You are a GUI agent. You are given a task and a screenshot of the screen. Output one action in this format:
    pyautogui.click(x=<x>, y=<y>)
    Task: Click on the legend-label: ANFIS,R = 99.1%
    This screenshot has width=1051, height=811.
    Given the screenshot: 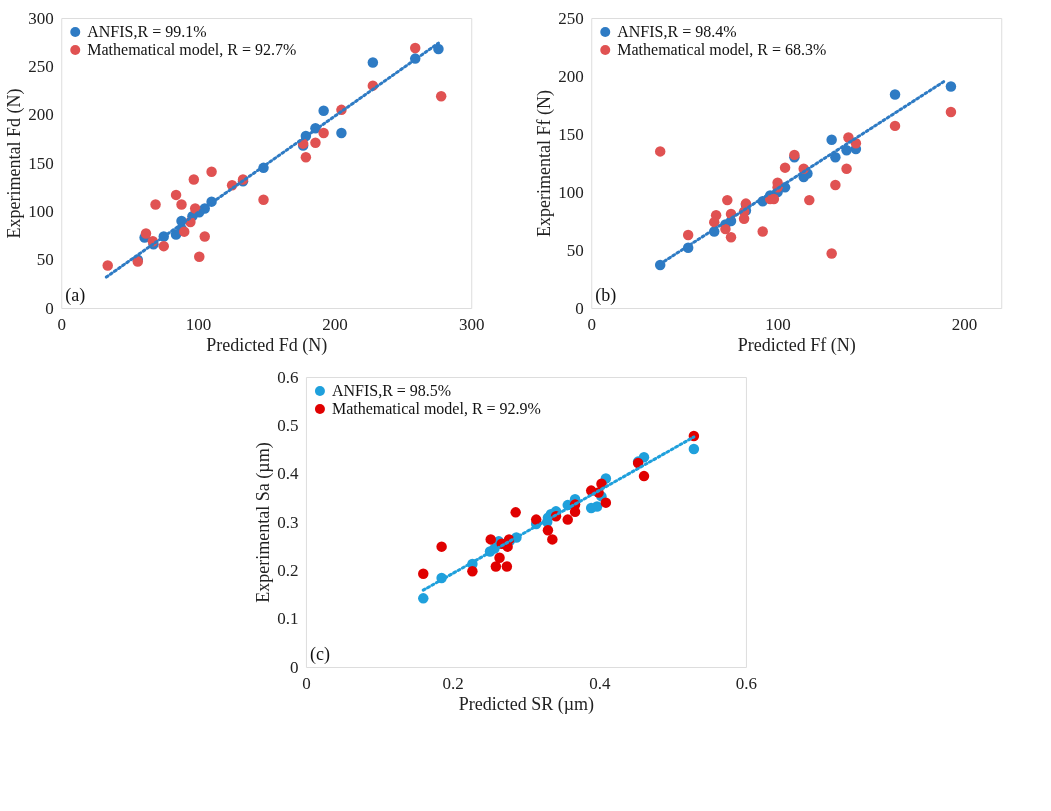 What is the action you would take?
    pyautogui.click(x=147, y=31)
    